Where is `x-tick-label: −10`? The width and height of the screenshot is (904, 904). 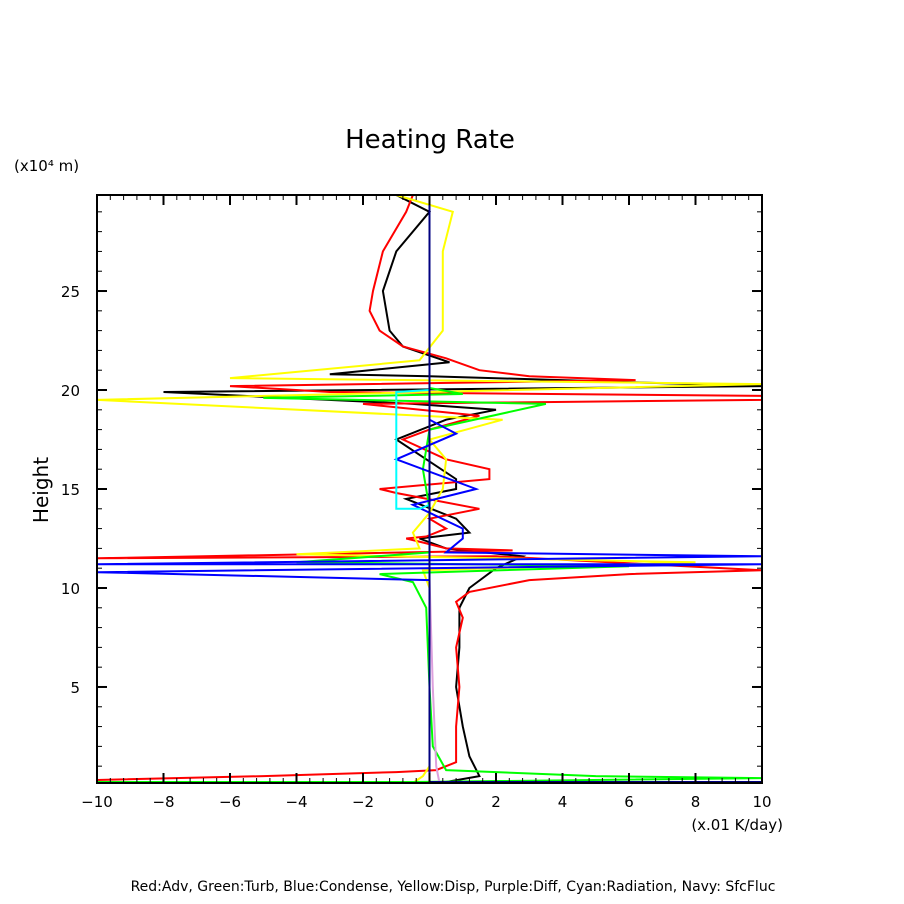
x-tick-label: −10 is located at coordinates (97, 802).